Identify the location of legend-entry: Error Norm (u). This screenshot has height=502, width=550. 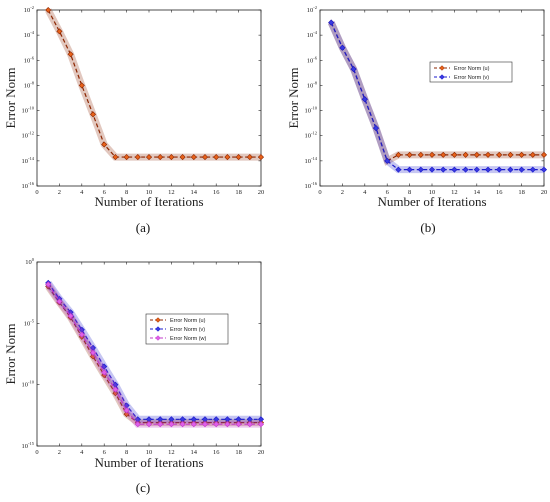
(472, 69).